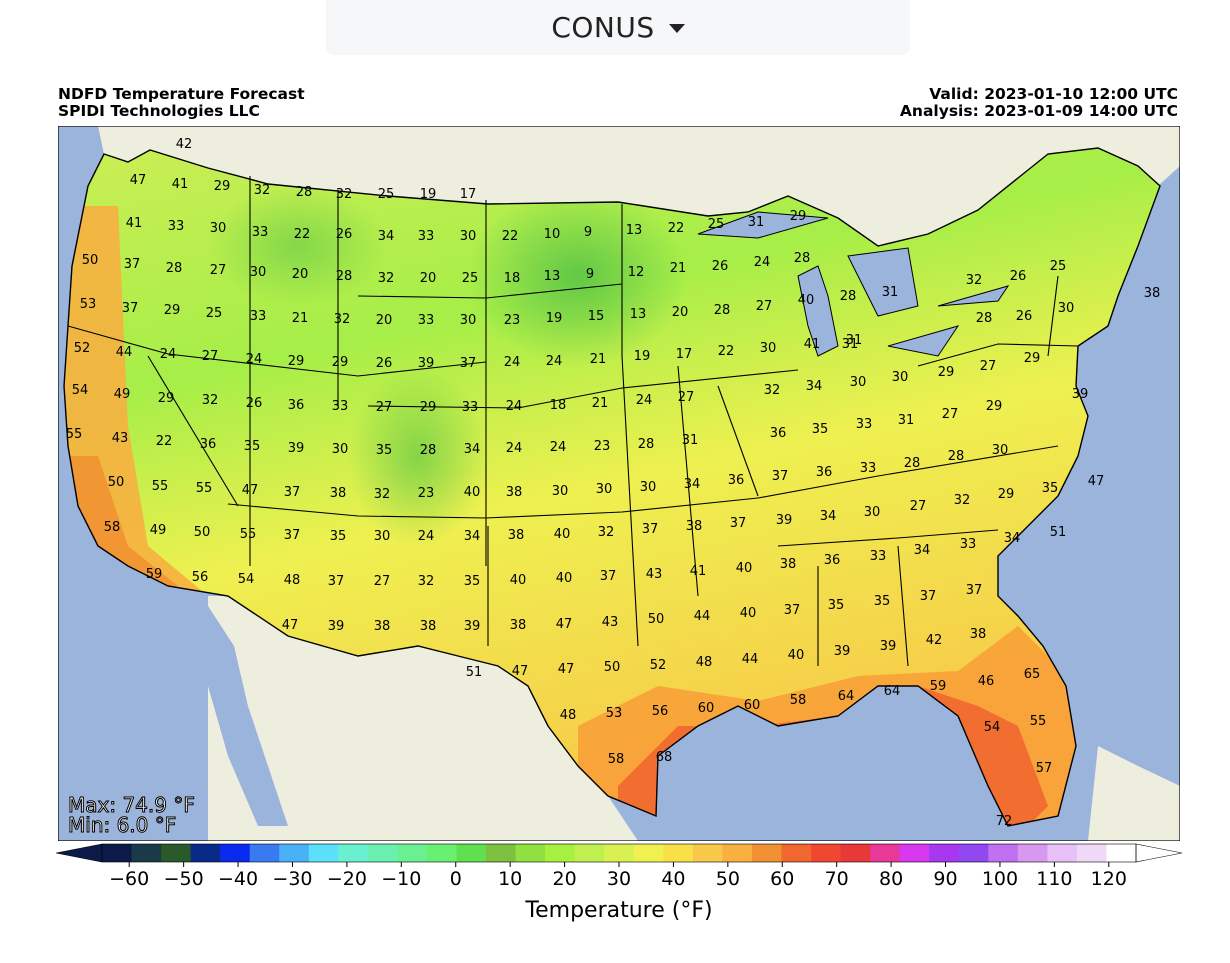  What do you see at coordinates (122, 394) in the screenshot?
I see `temp-label: 49` at bounding box center [122, 394].